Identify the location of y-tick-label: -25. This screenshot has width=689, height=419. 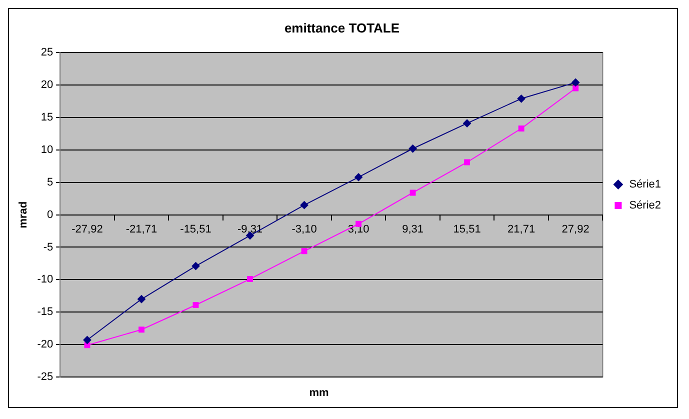
(45, 377).